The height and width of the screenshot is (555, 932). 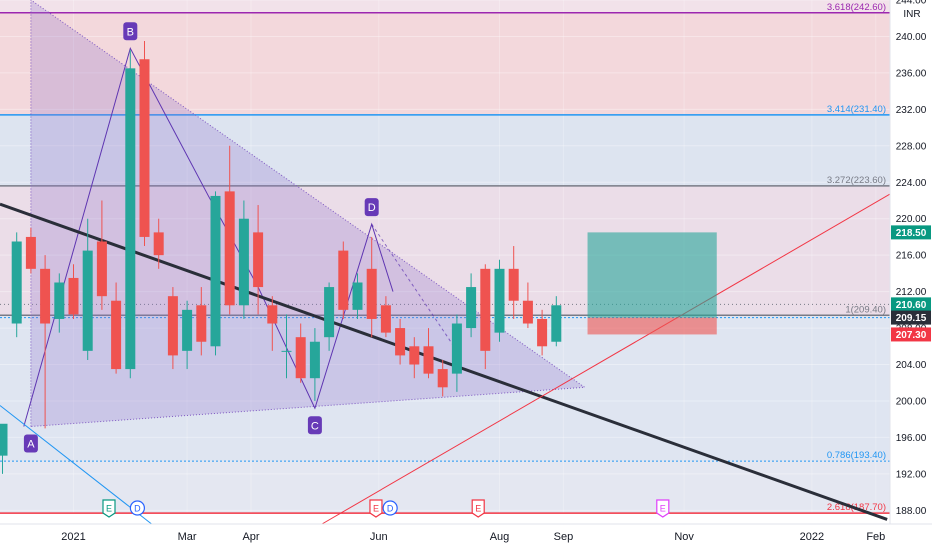 I want to click on fib-level-label: 0.786(193.40), so click(x=856, y=455).